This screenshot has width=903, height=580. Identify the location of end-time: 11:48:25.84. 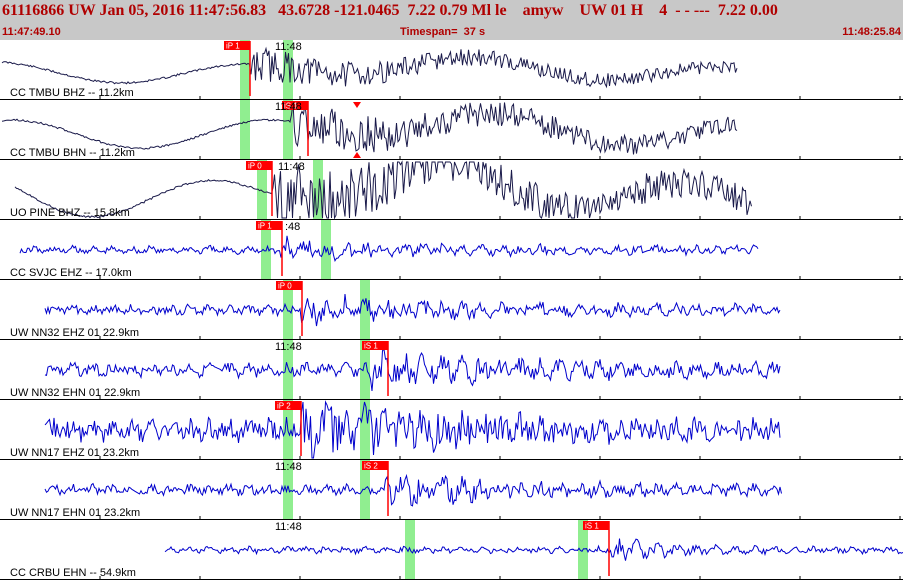
(871, 32).